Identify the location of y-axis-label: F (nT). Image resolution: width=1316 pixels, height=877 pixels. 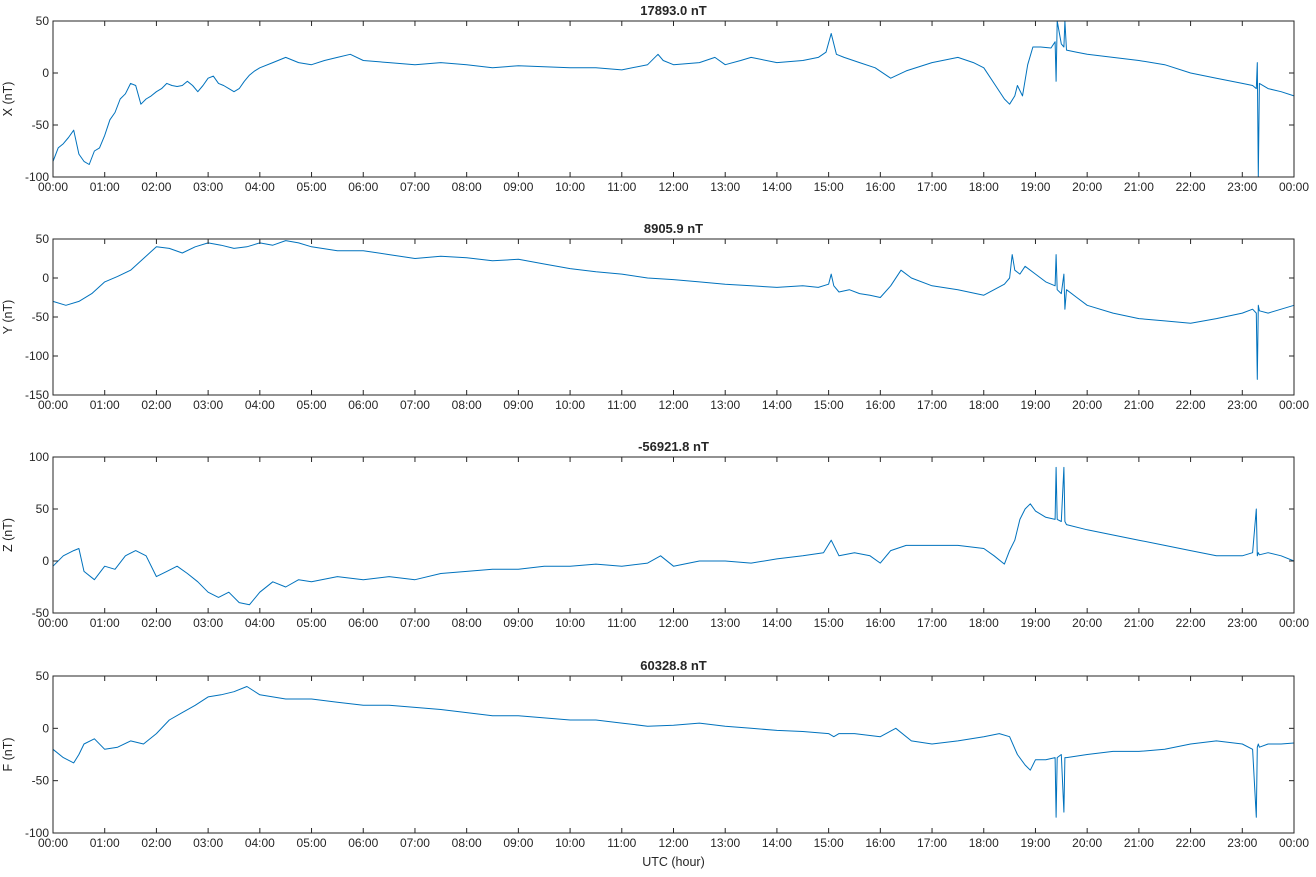
(8, 754).